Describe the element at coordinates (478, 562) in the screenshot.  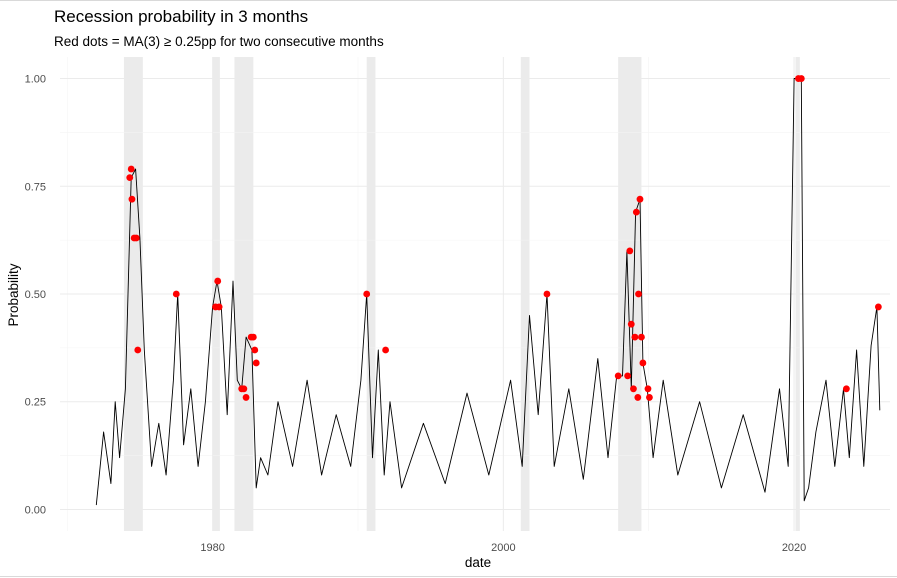
I see `x-axis-title: date` at that location.